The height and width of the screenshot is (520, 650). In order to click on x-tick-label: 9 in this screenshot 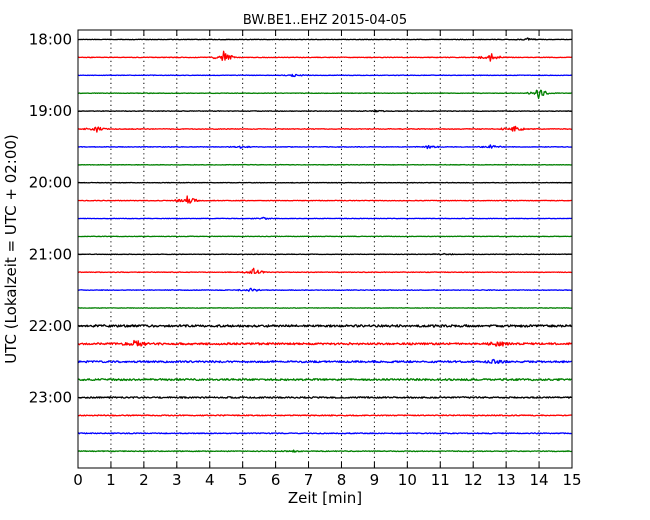, I will do `click(375, 480)`.